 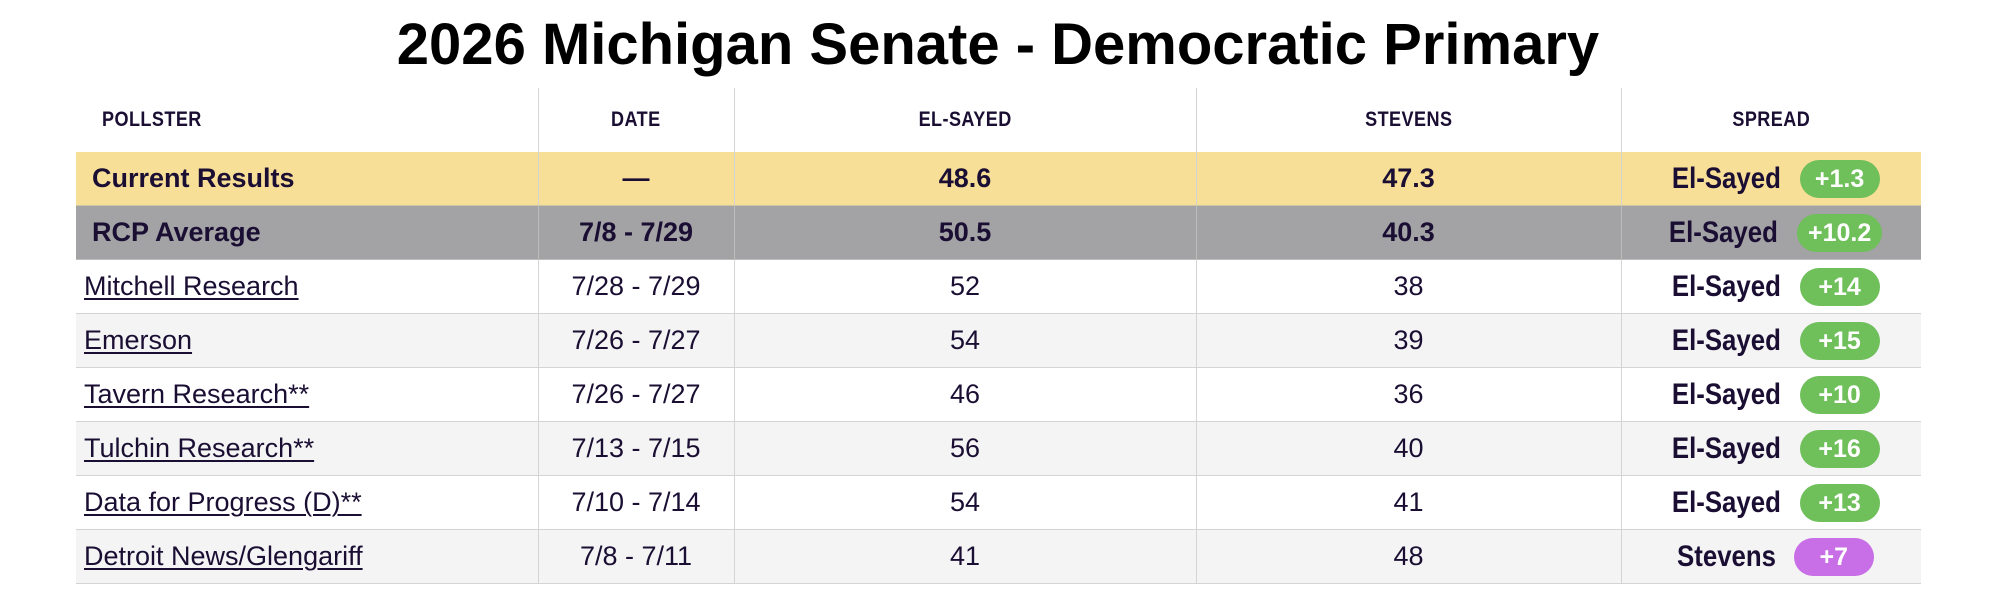 I want to click on stevens-cell: 40, so click(x=1408, y=448).